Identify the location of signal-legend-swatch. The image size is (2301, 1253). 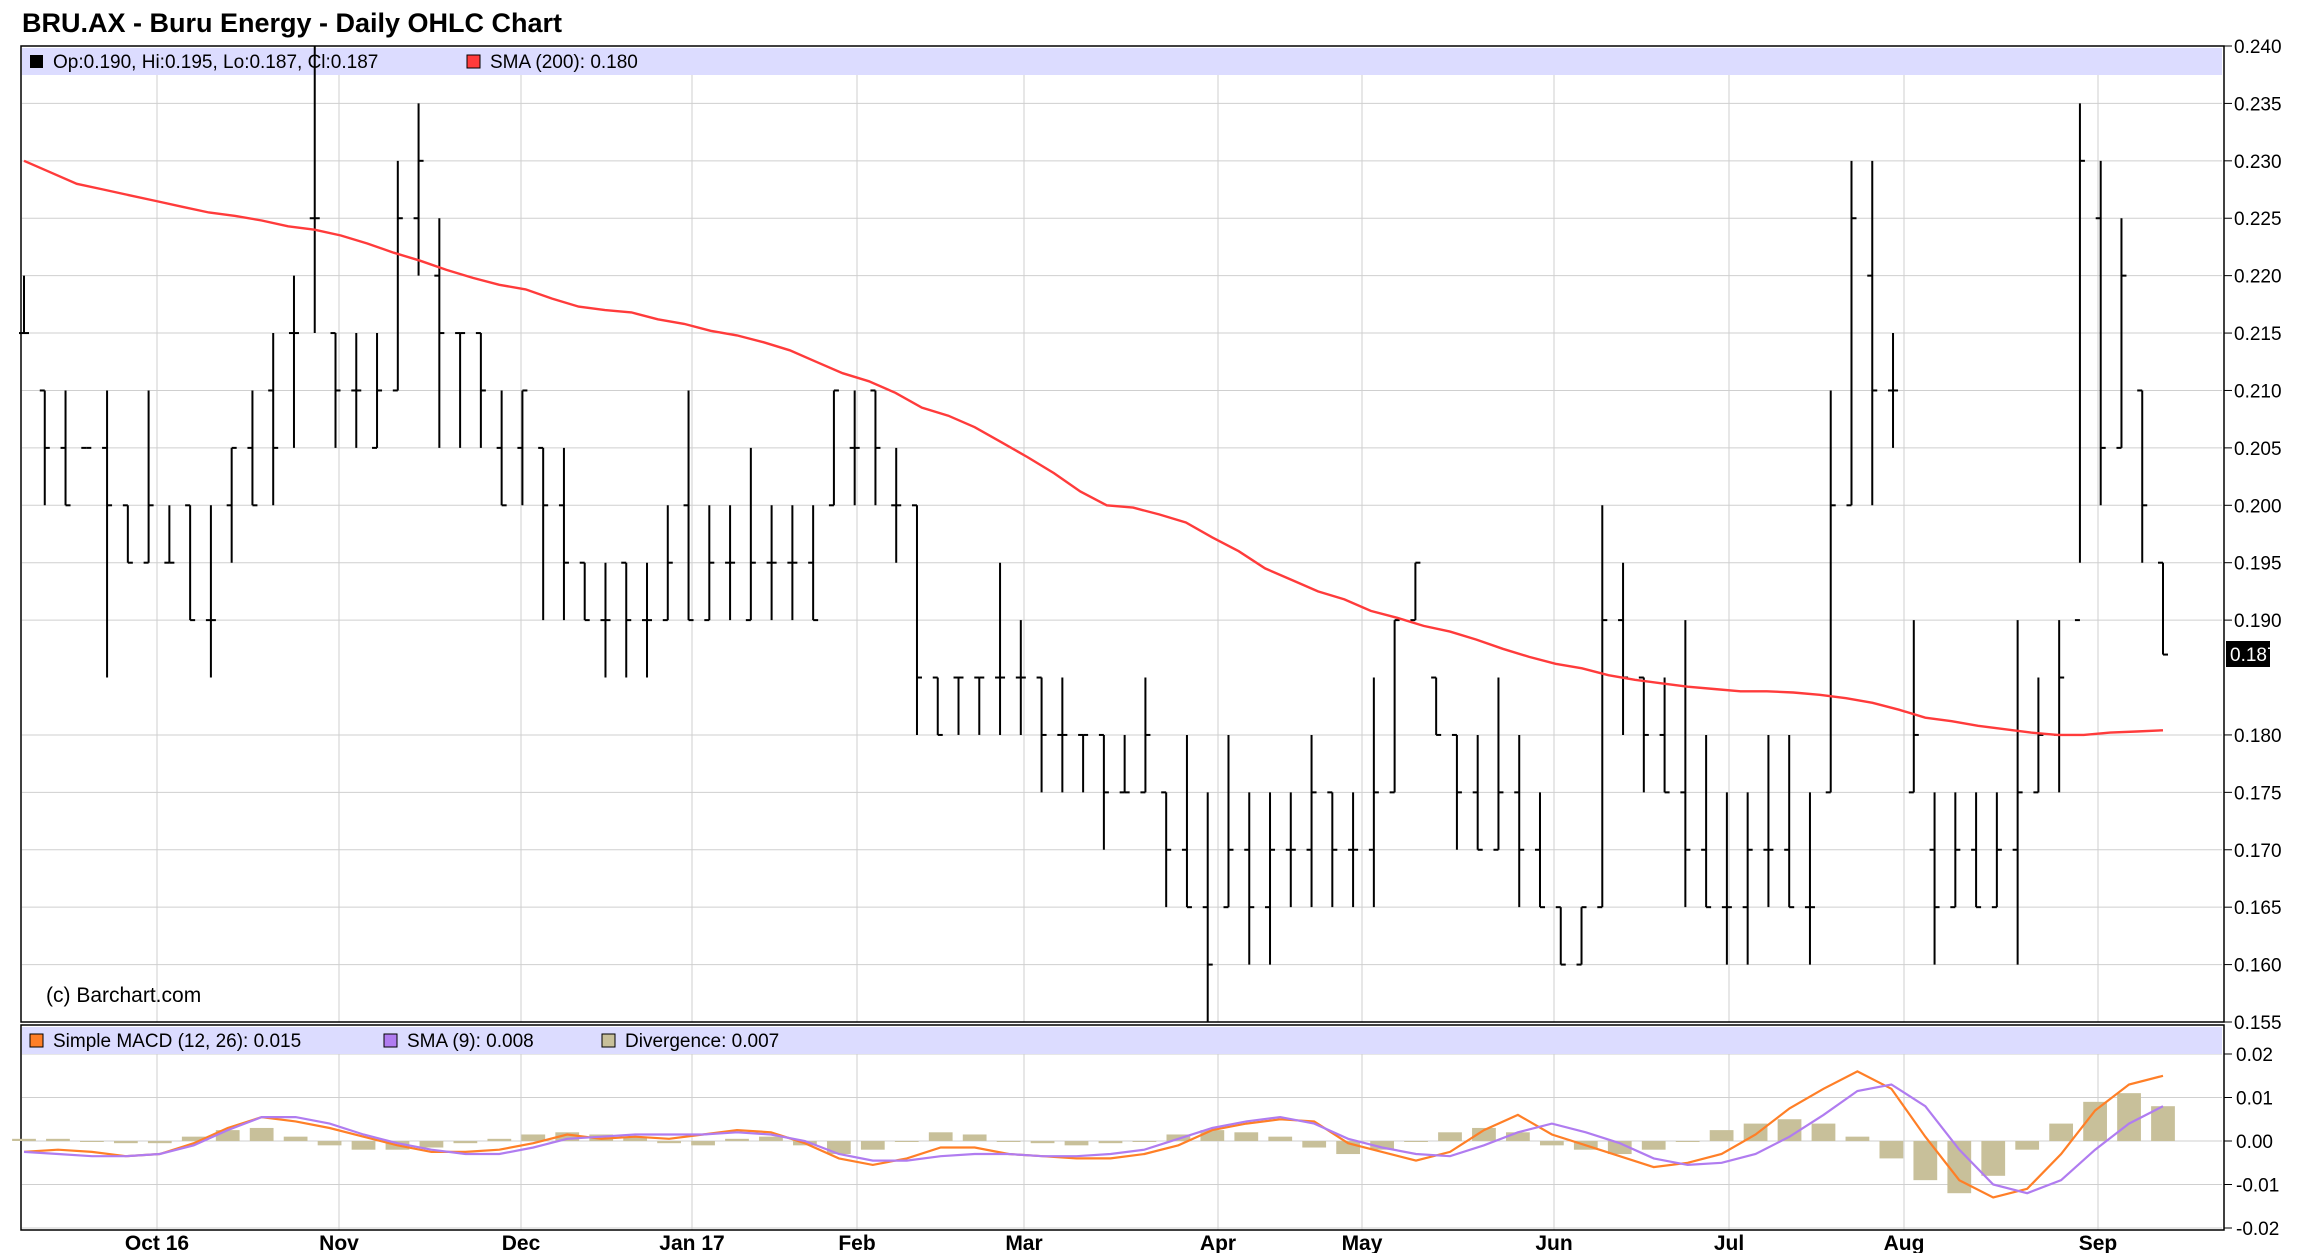
(390, 1040).